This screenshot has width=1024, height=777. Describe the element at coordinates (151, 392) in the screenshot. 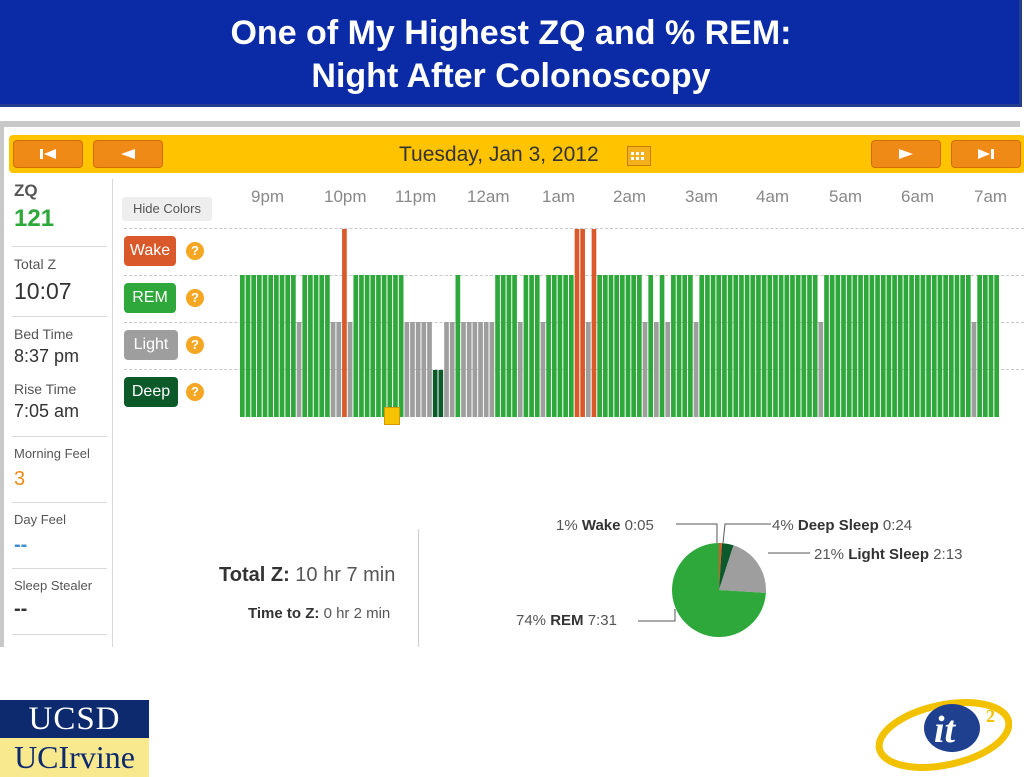

I see `legend-deep: Deep` at that location.